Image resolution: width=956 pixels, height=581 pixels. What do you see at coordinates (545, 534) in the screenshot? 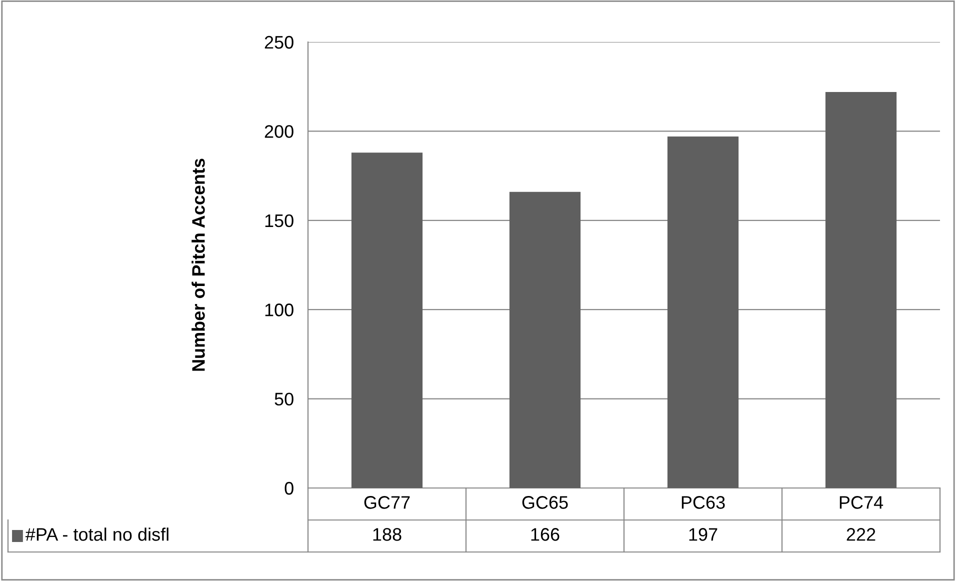
I see `data-label: 166` at bounding box center [545, 534].